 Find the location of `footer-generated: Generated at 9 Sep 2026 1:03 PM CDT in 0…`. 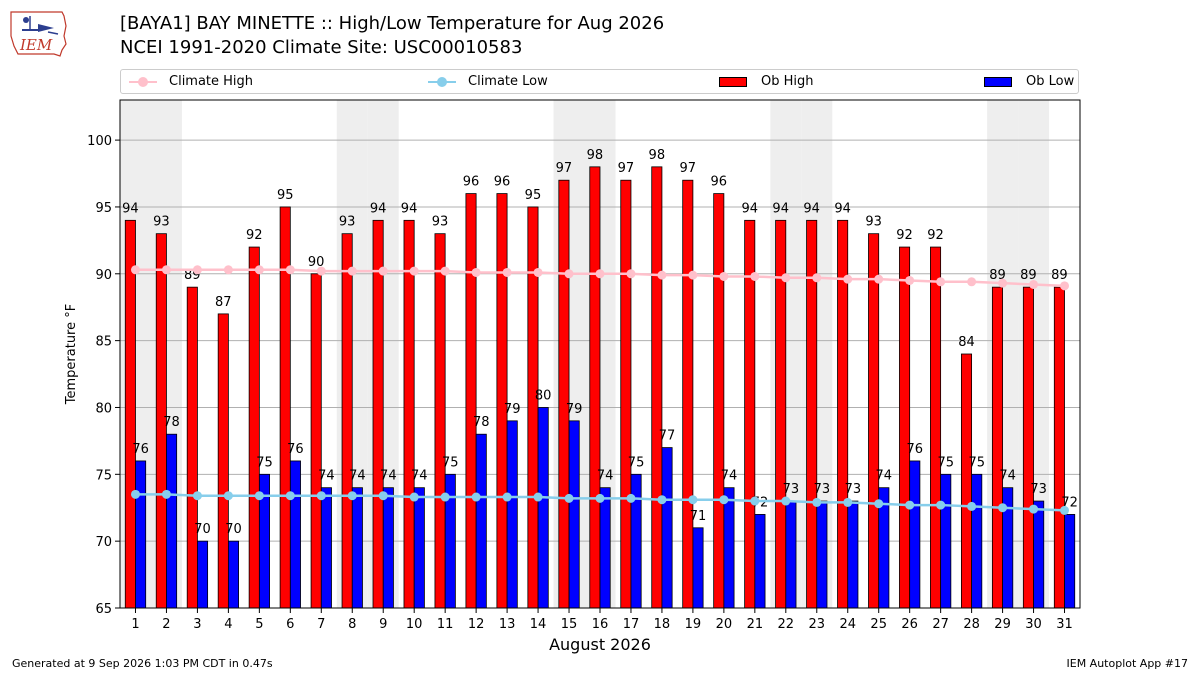

footer-generated: Generated at 9 Sep 2026 1:03 PM CDT in 0… is located at coordinates (142, 663).